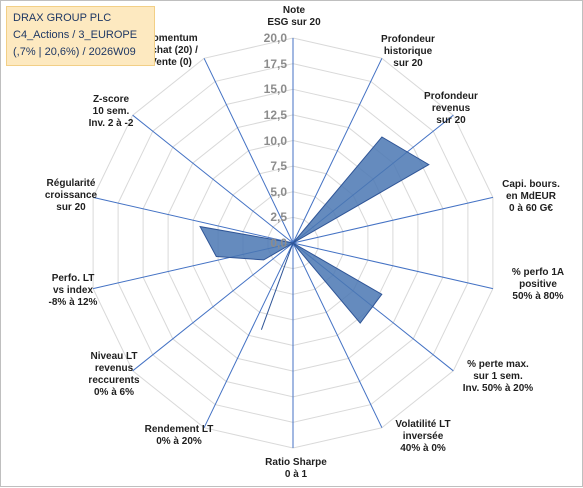  Describe the element at coordinates (498, 388) in the screenshot. I see `axis-label-line: Inv. 50% à 20%` at that location.